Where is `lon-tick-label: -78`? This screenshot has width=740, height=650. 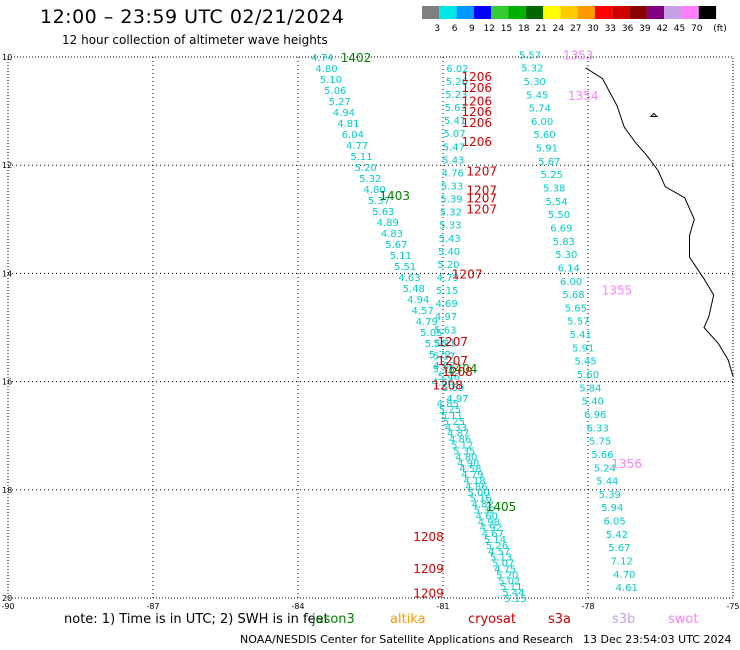
lon-tick-label: -78 is located at coordinates (587, 606).